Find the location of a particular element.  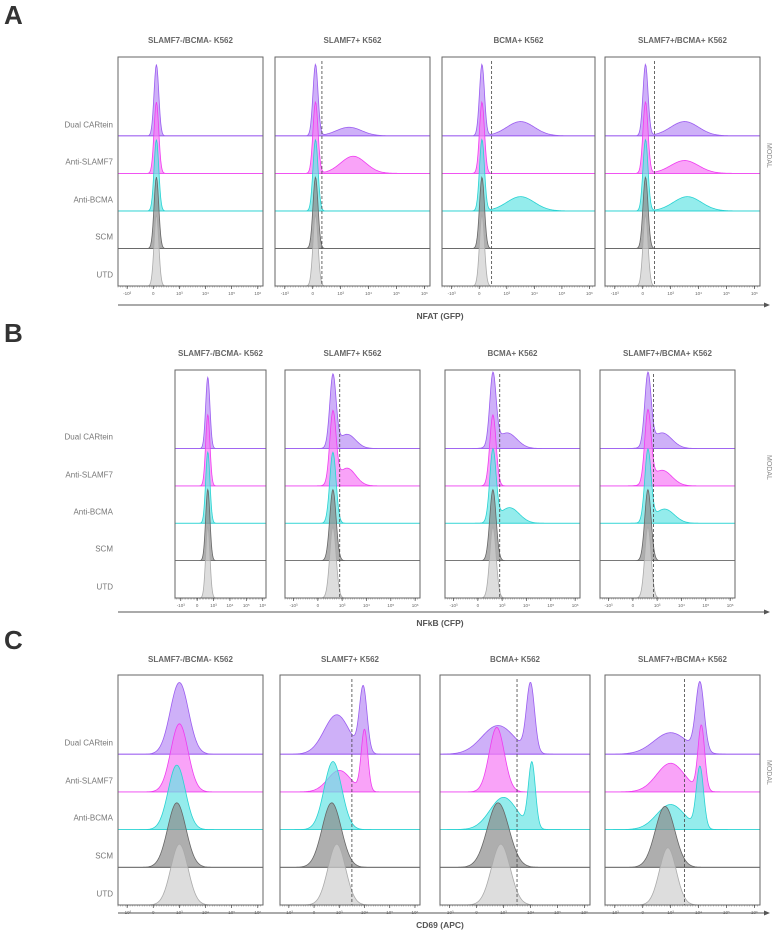

panel-letter: C is located at coordinates (13, 640).